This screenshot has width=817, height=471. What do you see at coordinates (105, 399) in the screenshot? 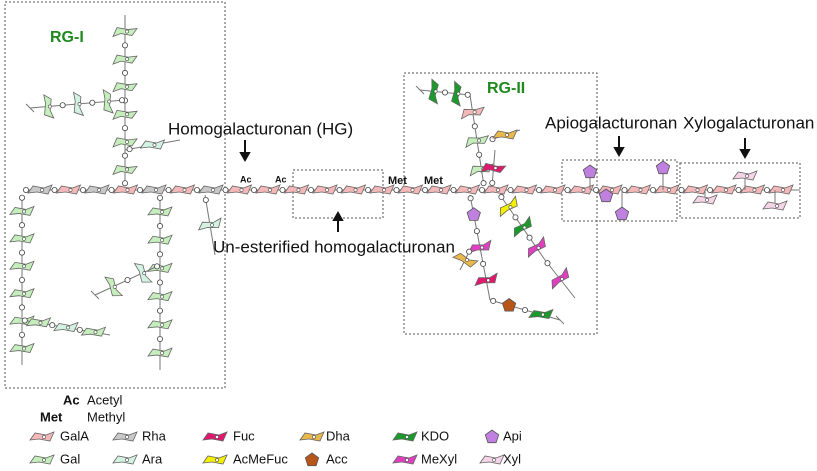
I see `abbr-name: Acetyl` at bounding box center [105, 399].